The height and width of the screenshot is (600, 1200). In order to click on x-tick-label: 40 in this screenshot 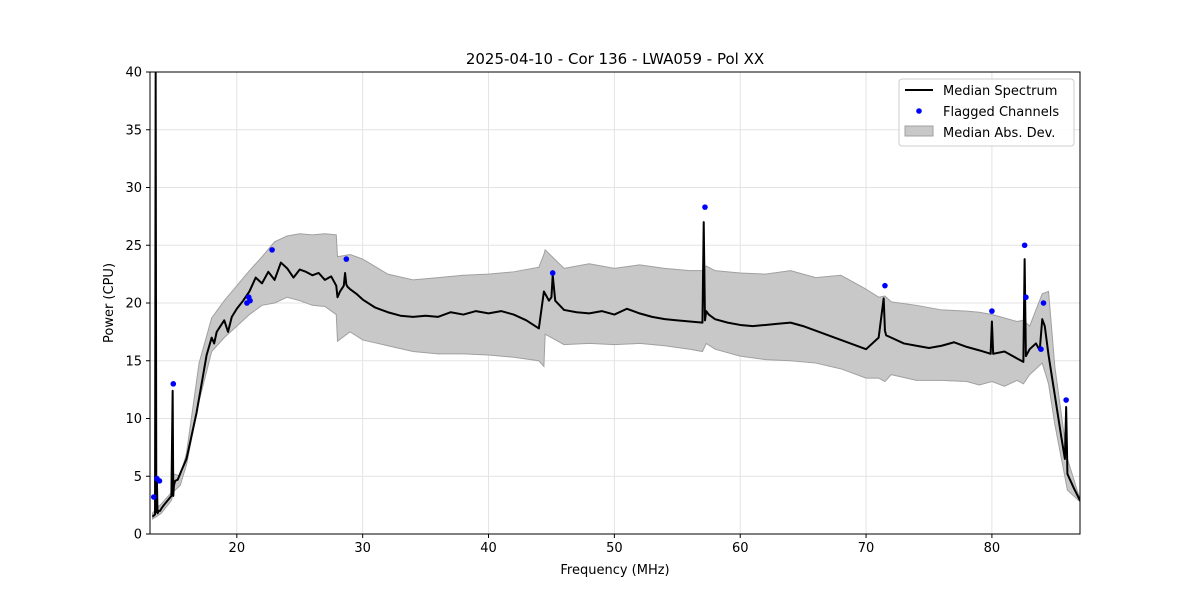, I will do `click(488, 548)`.